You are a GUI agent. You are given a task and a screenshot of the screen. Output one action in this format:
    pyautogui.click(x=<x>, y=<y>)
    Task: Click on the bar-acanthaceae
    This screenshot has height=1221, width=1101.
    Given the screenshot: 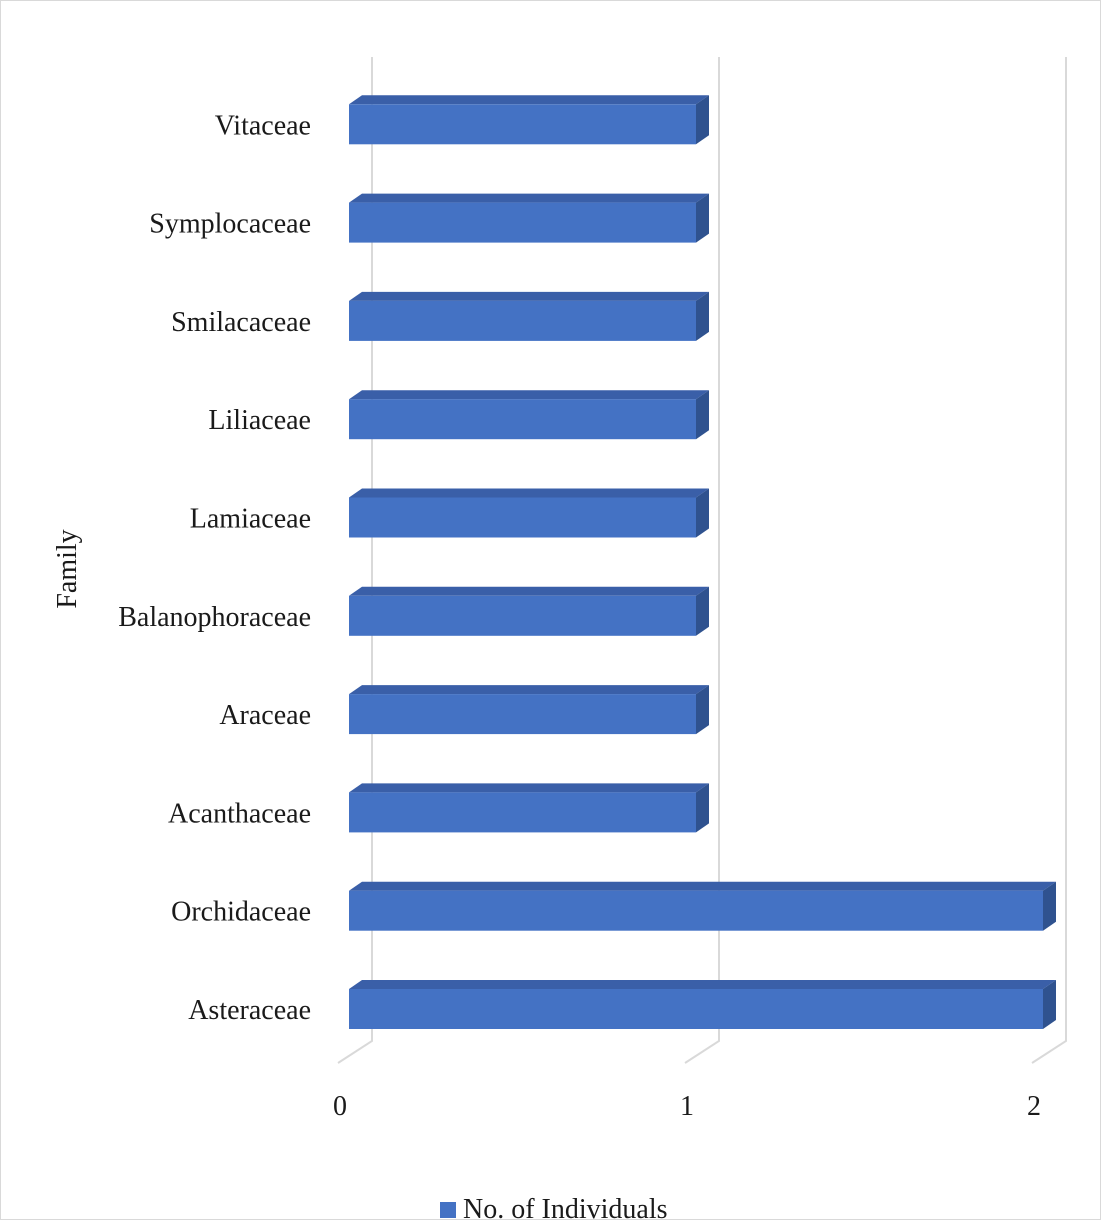 What is the action you would take?
    pyautogui.click(x=529, y=808)
    